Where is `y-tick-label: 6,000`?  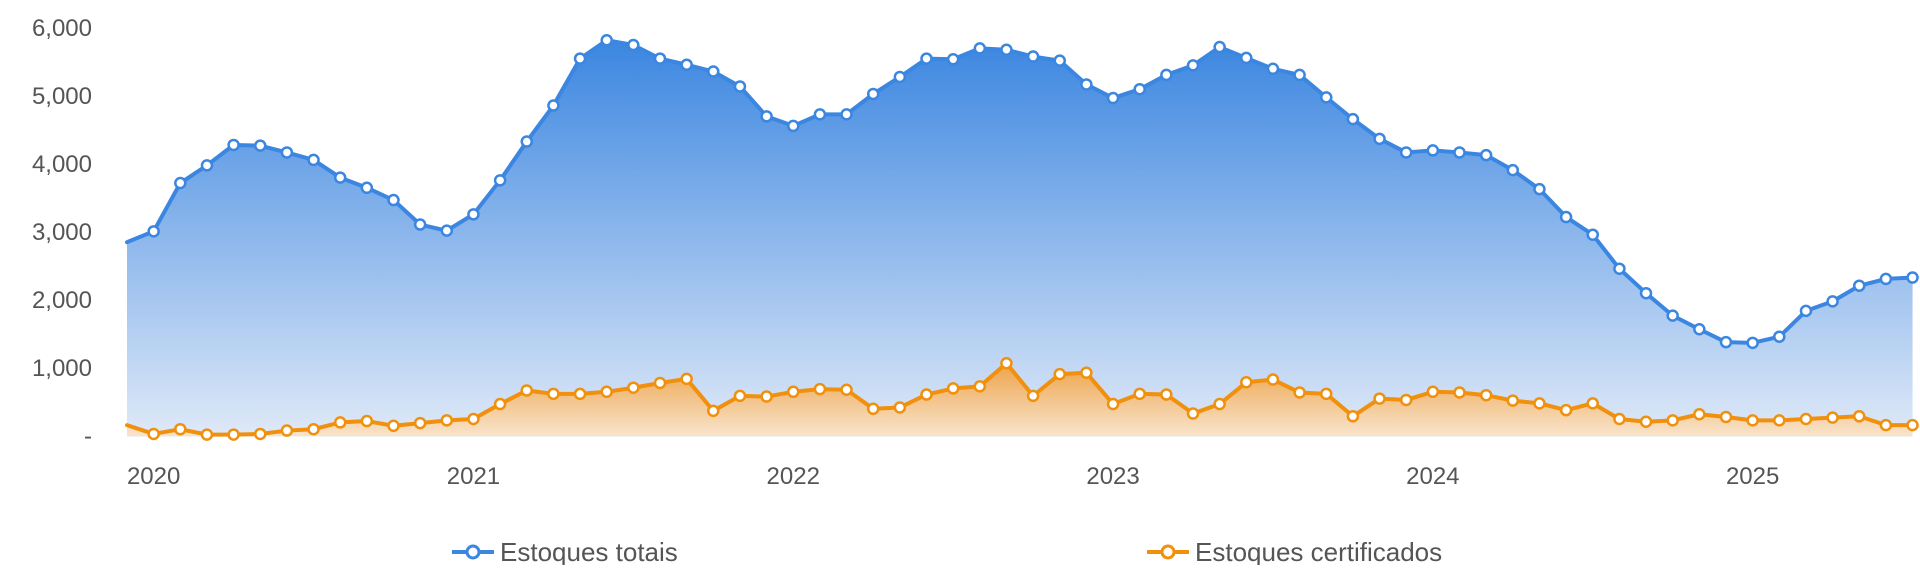
y-tick-label: 6,000 is located at coordinates (62, 28).